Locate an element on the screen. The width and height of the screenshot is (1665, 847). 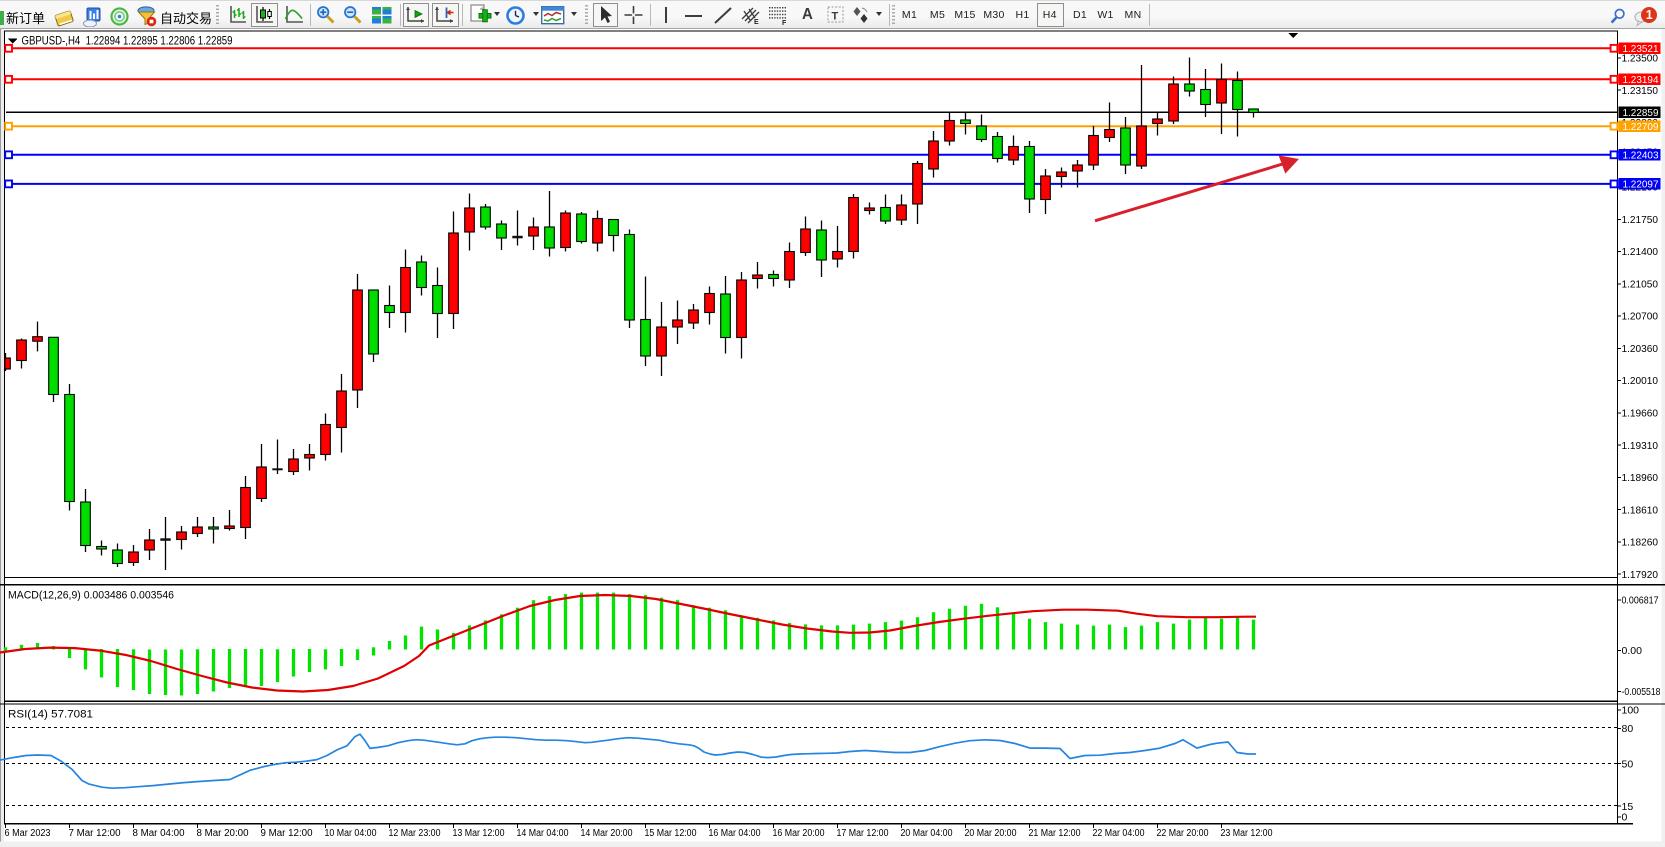
svg-text: 15 is located at coordinates (1628, 807).